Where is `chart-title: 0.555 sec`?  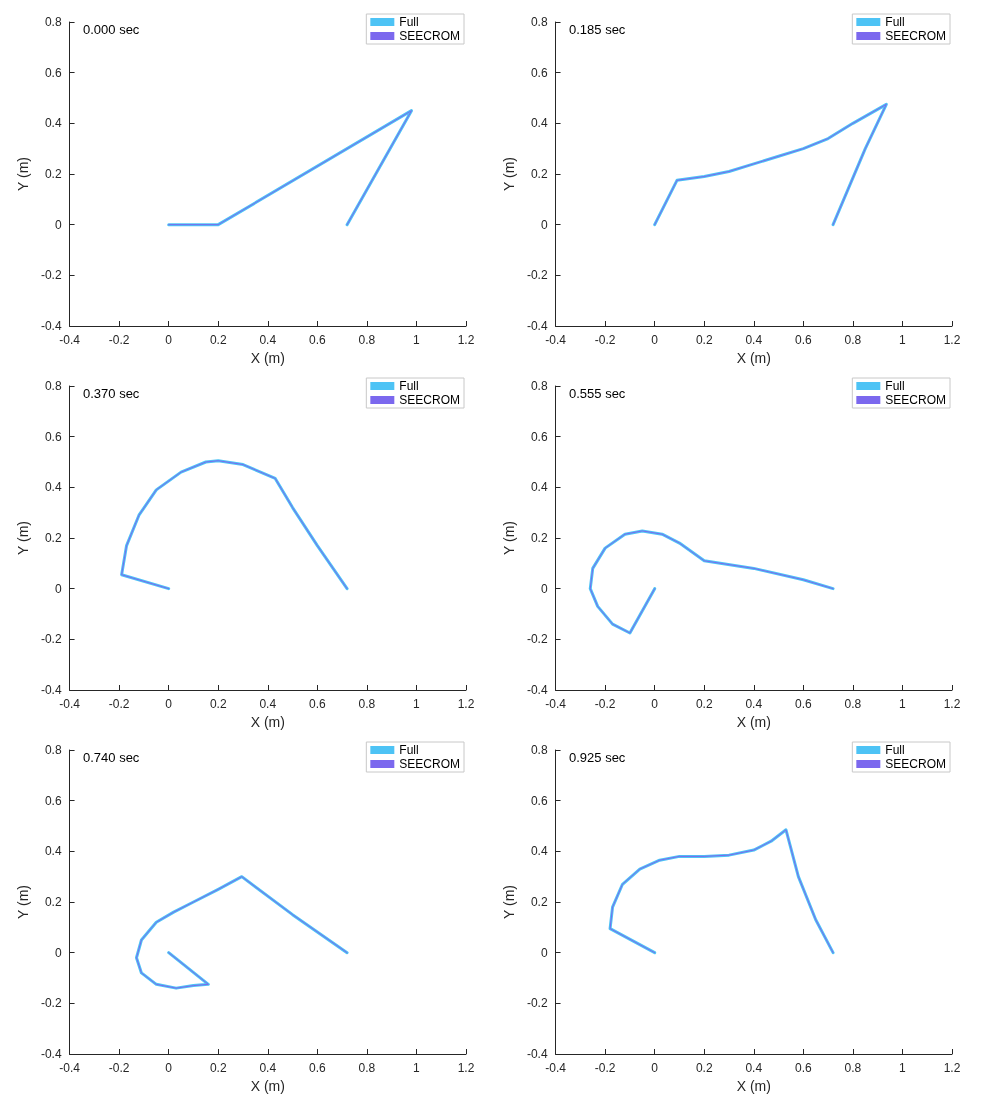
chart-title: 0.555 sec is located at coordinates (597, 393).